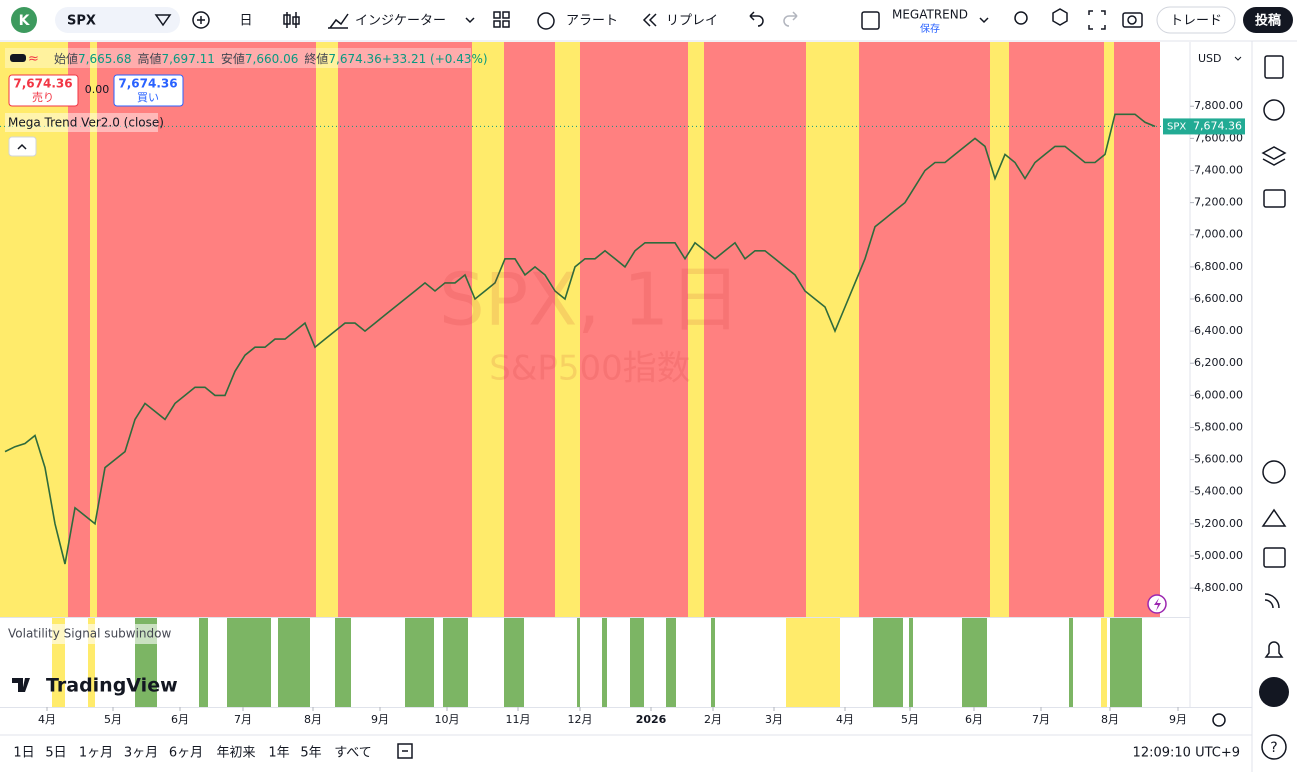 Image resolution: width=1297 pixels, height=772 pixels. What do you see at coordinates (1274, 557) in the screenshot?
I see `calendar-icon` at bounding box center [1274, 557].